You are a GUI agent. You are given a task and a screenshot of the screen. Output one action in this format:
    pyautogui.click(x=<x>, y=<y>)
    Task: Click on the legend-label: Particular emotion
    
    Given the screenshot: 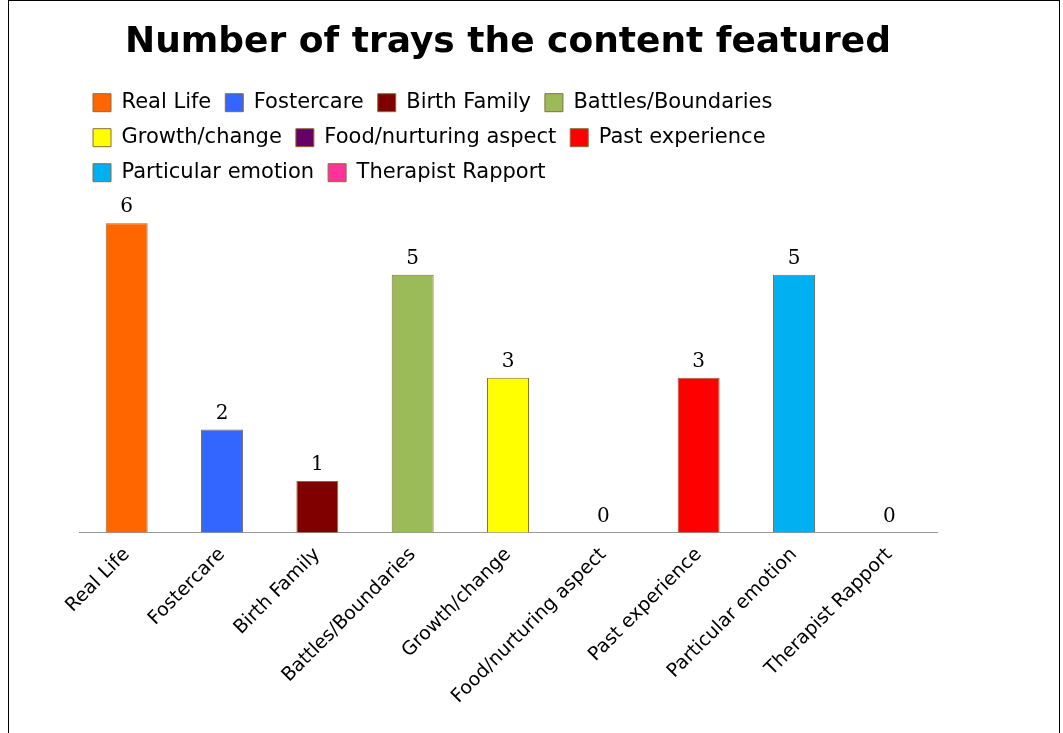 What is the action you would take?
    pyautogui.click(x=218, y=171)
    